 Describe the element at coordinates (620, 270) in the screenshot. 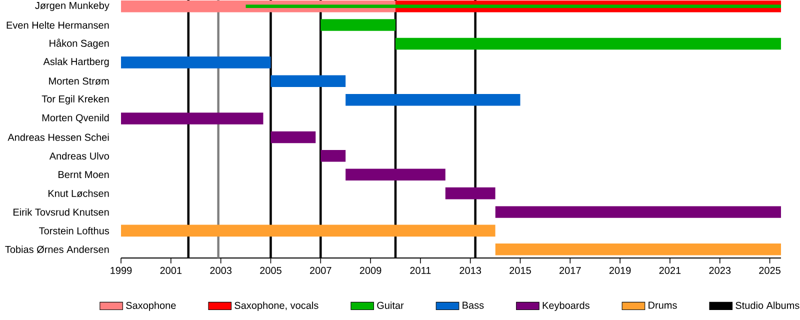

I see `x-tick-label: 2019` at that location.